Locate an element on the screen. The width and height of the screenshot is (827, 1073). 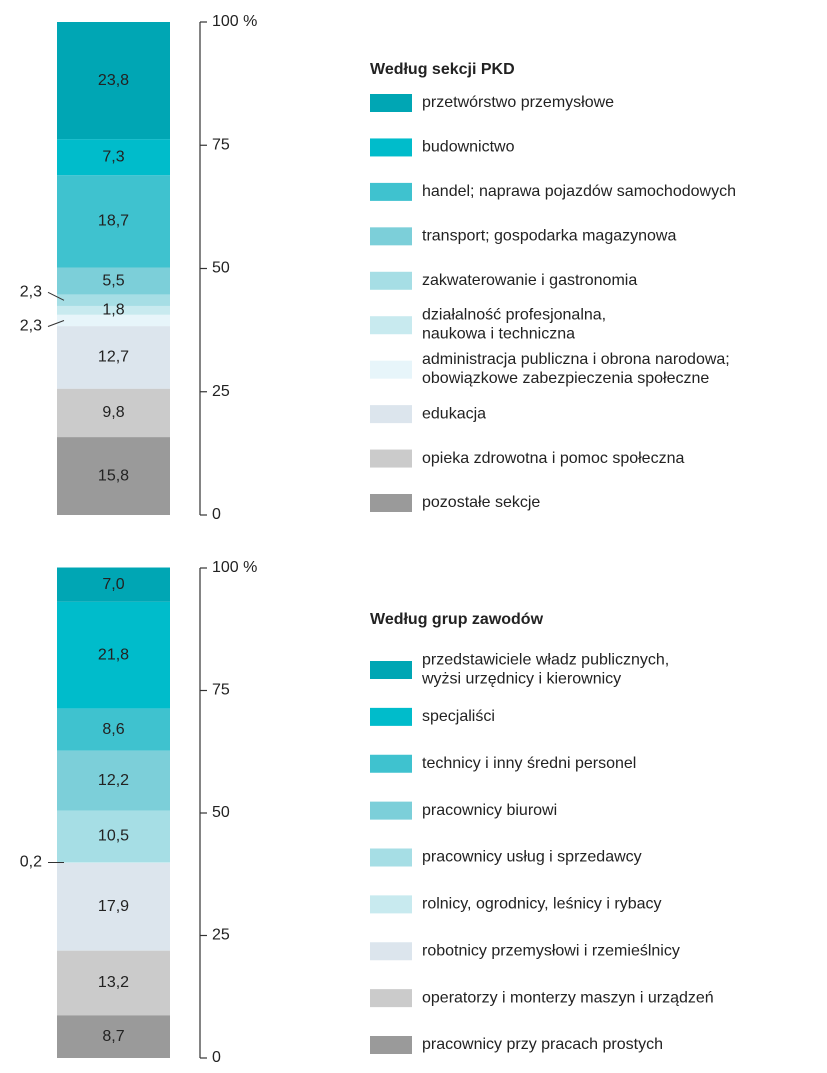
legend-label: pracownicy przy pracach prostych is located at coordinates (542, 1044).